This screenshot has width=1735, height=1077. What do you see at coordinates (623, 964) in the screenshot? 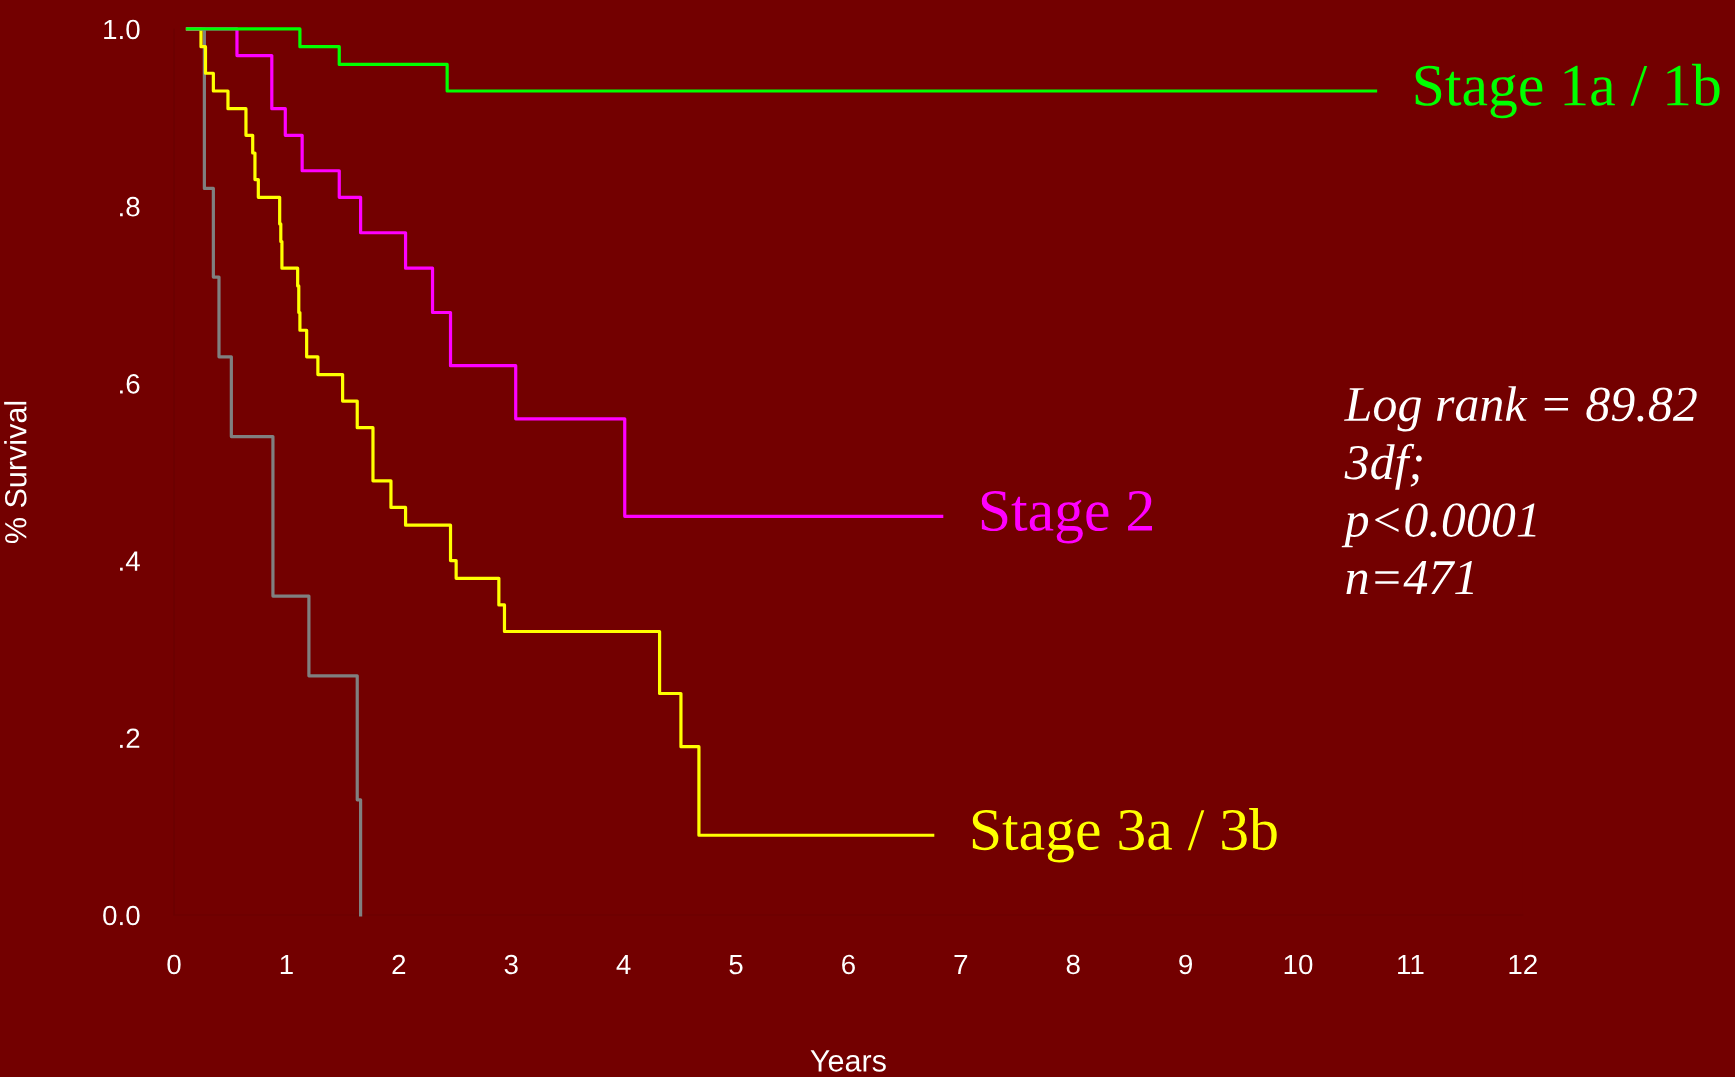
I see `x-tick-label: 4` at bounding box center [623, 964].